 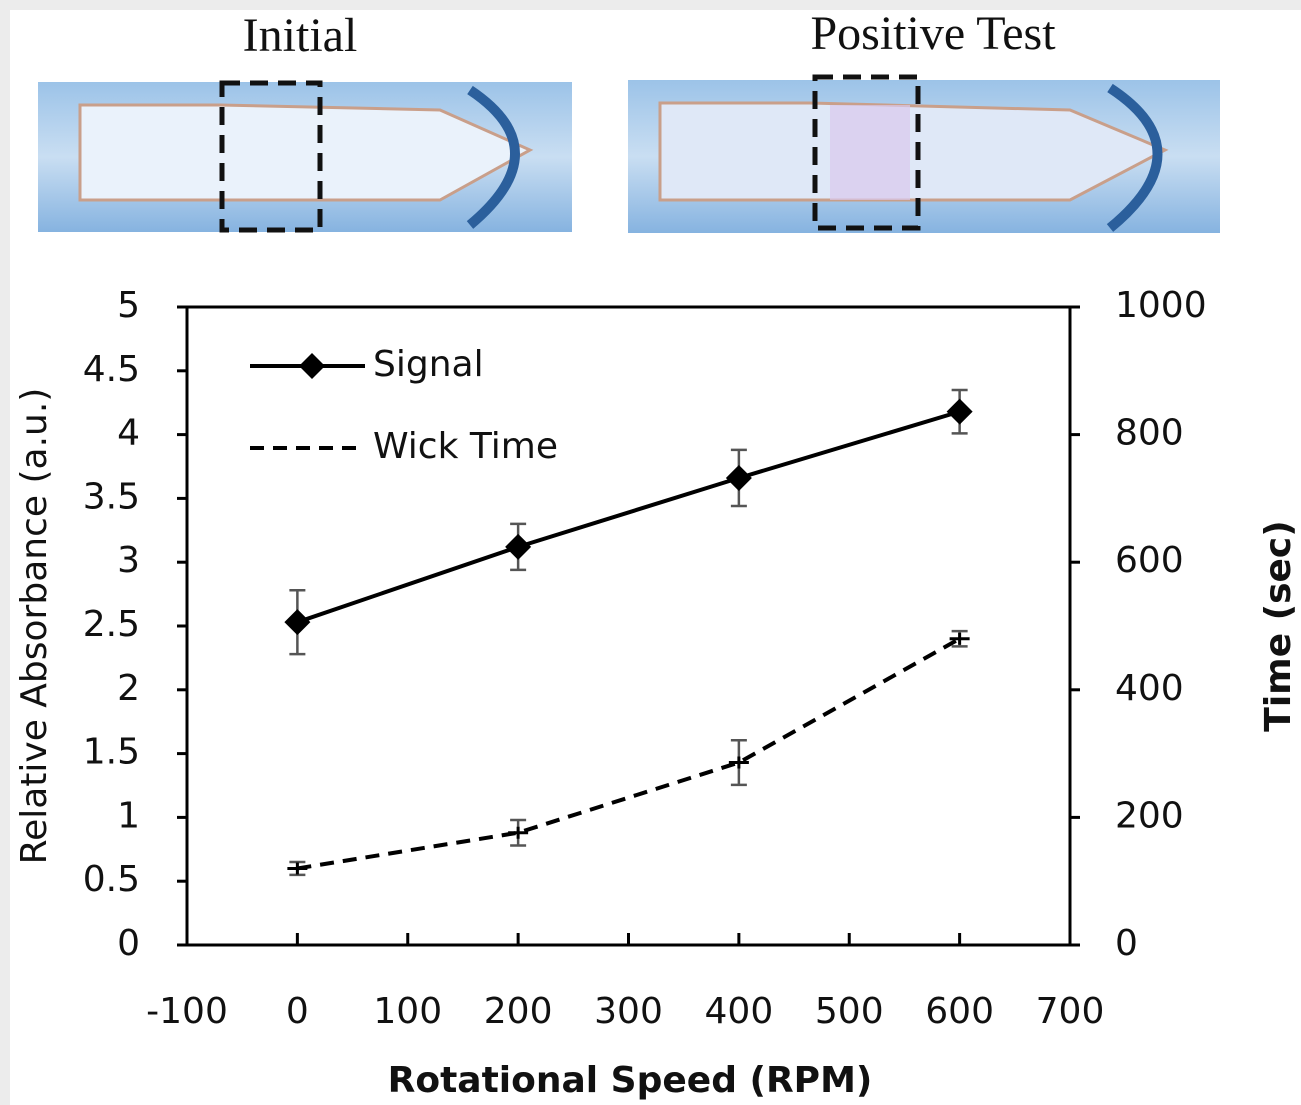 I want to click on y-tick-label: 2.5, so click(x=111, y=624).